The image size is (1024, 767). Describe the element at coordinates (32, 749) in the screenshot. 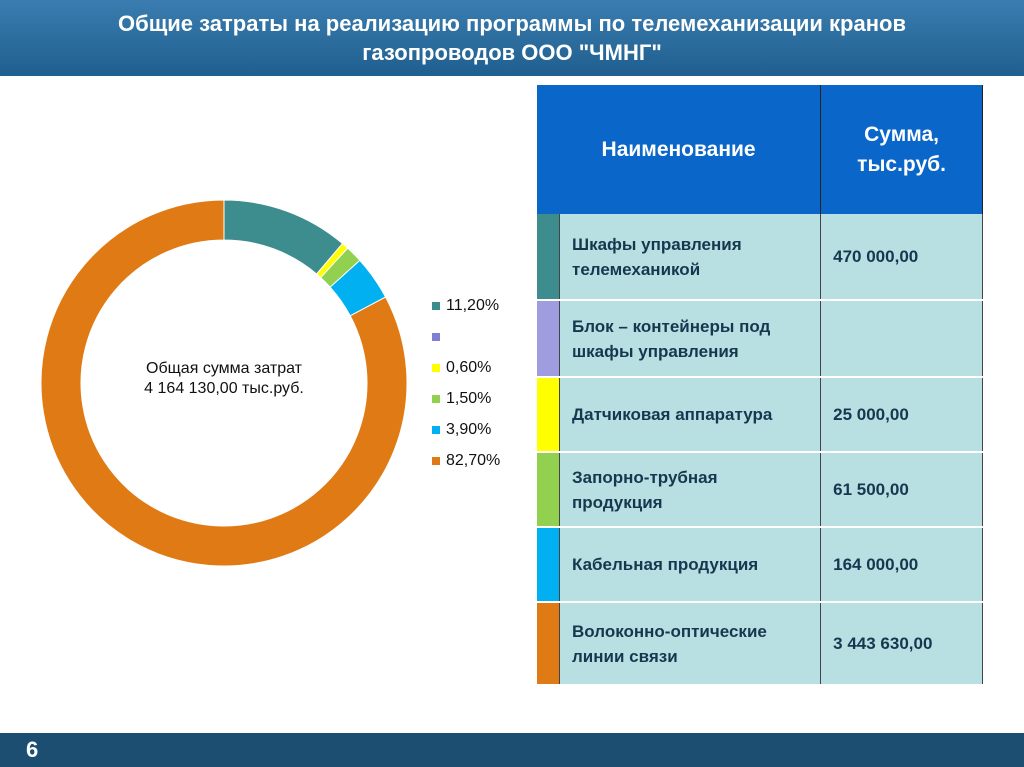

I see `page-number: 6` at that location.